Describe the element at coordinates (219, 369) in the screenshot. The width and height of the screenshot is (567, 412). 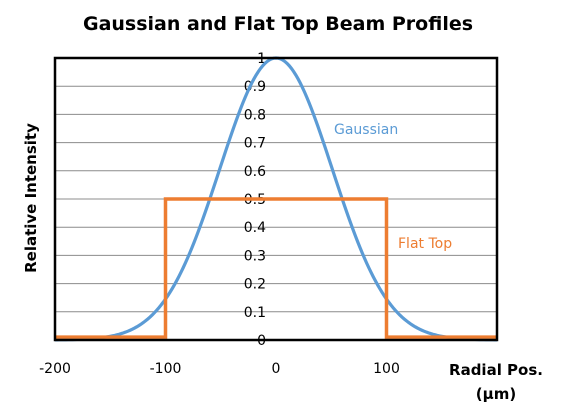
I see `x-tick-labels: -200 -100 0 100` at that location.